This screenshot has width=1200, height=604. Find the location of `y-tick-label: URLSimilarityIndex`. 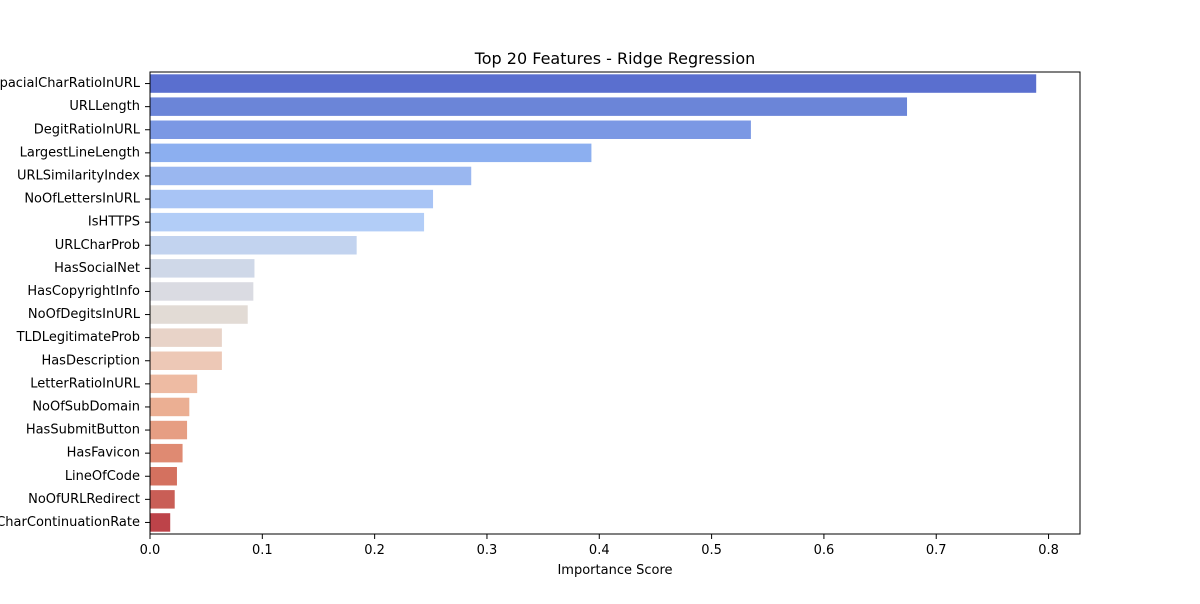

y-tick-label: URLSimilarityIndex is located at coordinates (78, 175).